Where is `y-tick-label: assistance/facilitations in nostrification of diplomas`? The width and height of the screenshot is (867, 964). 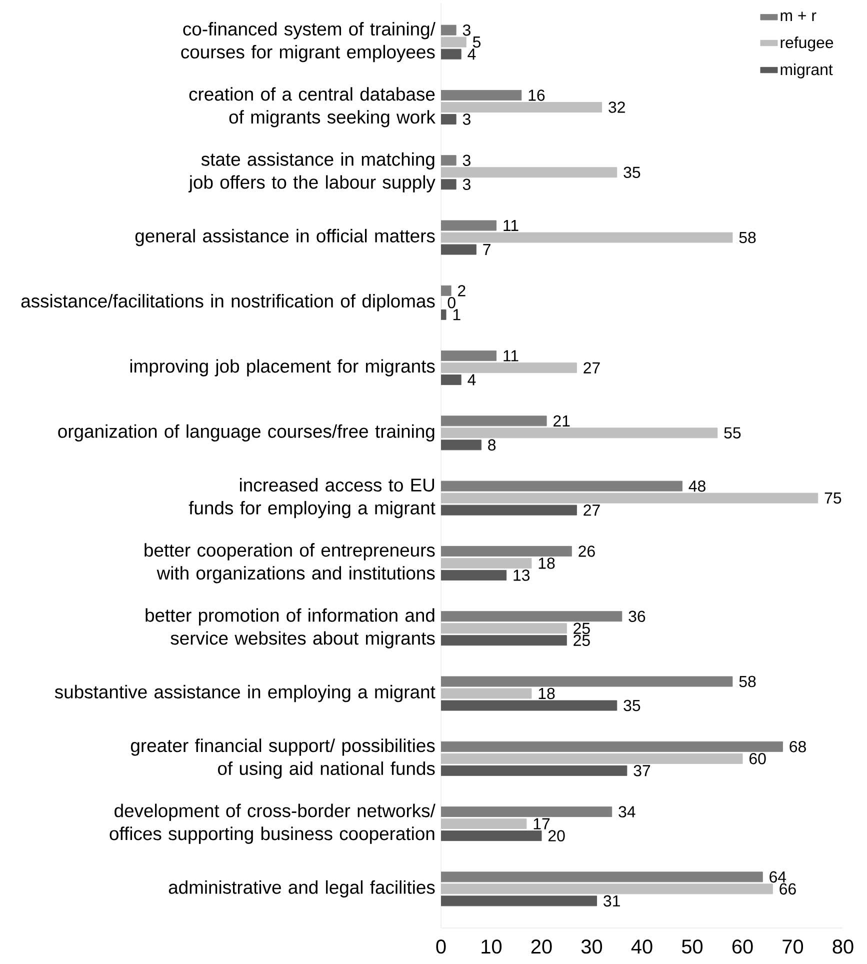 y-tick-label: assistance/facilitations in nostrification of diplomas is located at coordinates (228, 303).